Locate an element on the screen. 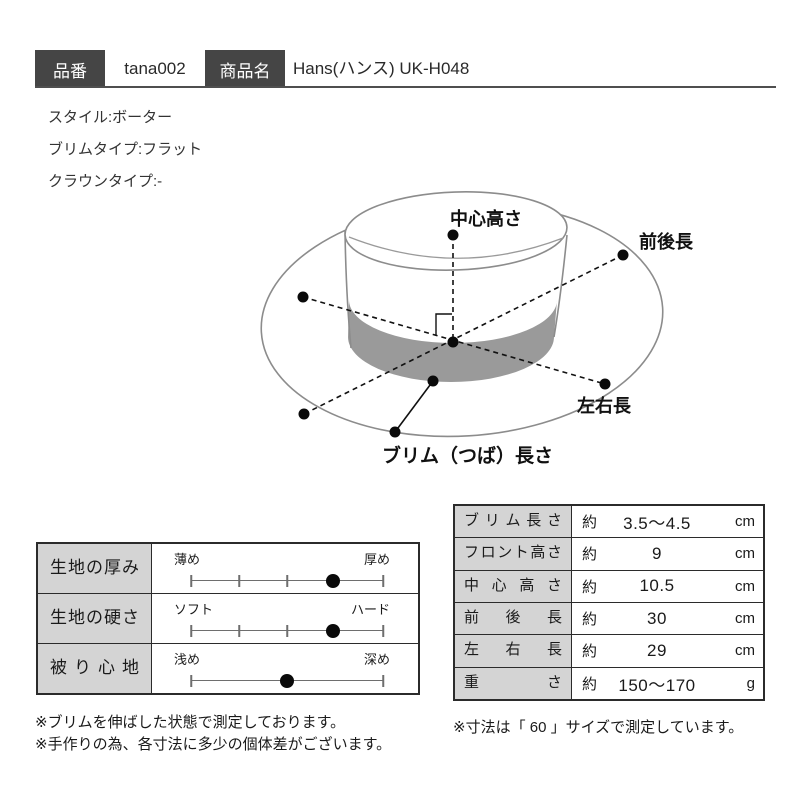  table-row: 生地の厚み 薄め 厚め is located at coordinates (228, 569).